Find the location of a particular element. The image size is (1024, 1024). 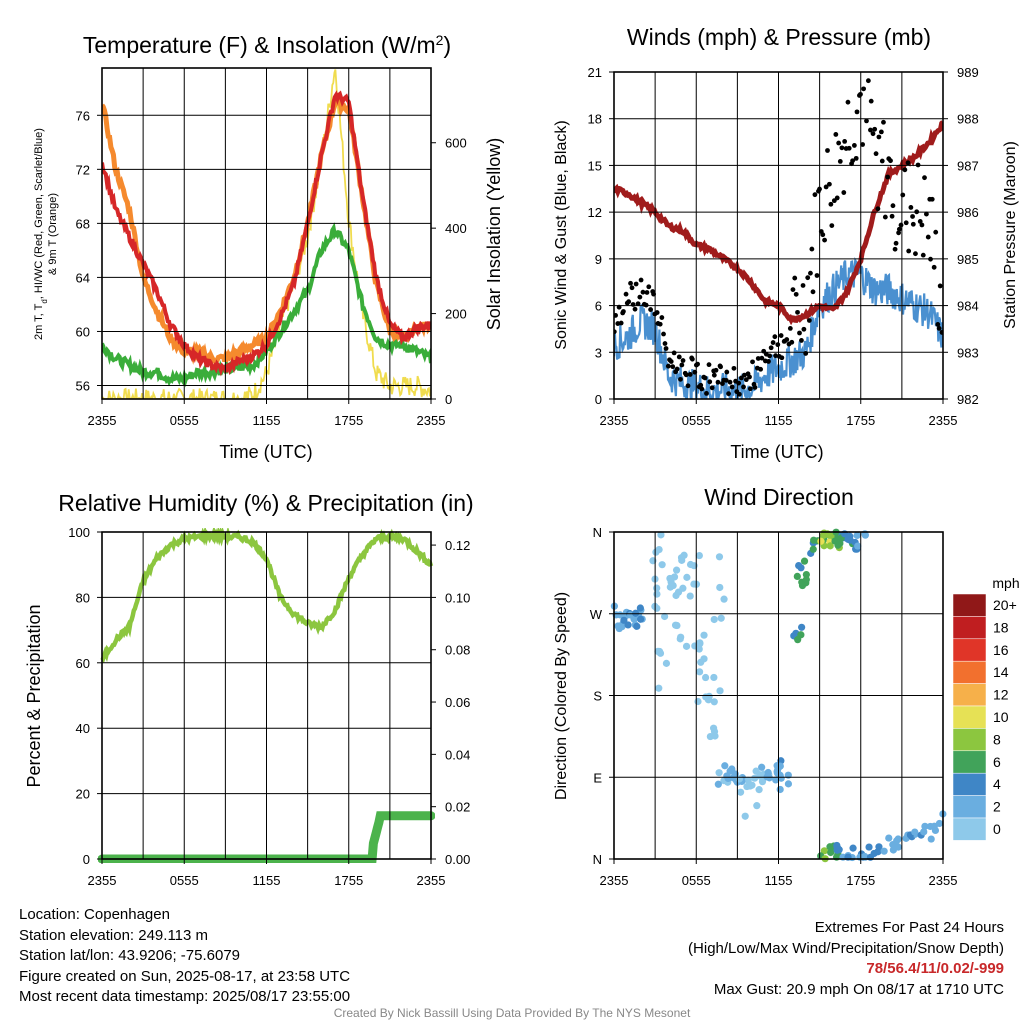

humidity-y2tick-label: 0.06 is located at coordinates (457, 702).